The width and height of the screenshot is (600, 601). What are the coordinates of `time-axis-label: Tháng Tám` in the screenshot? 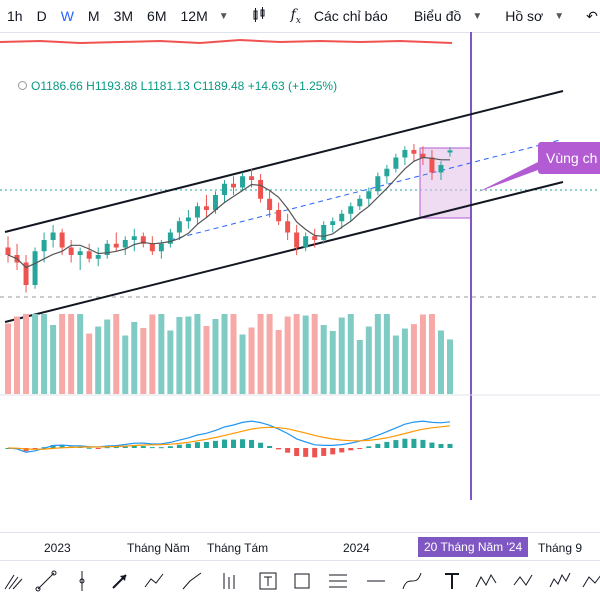 It's located at (238, 548).